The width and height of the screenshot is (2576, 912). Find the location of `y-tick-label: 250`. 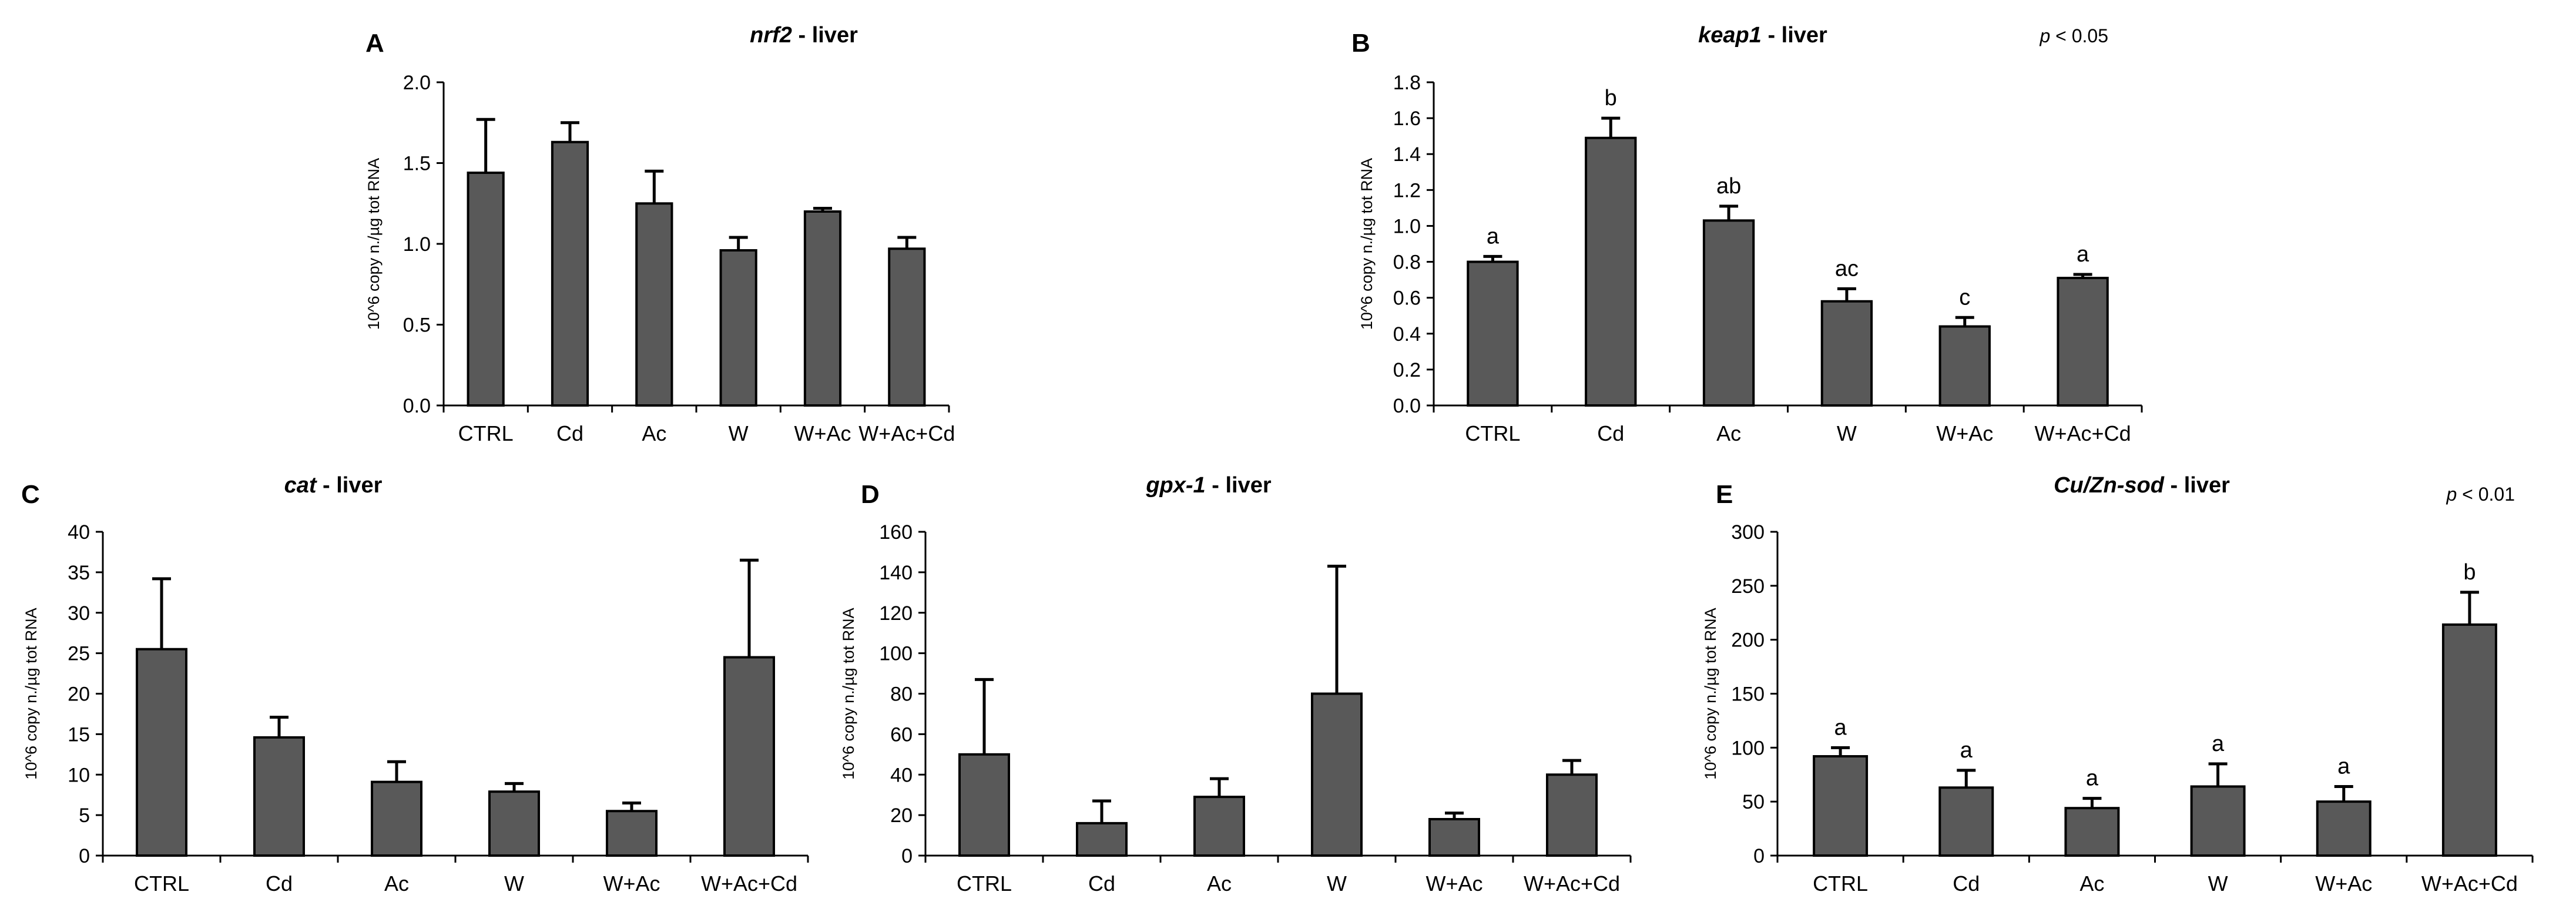

y-tick-label: 250 is located at coordinates (1748, 586).